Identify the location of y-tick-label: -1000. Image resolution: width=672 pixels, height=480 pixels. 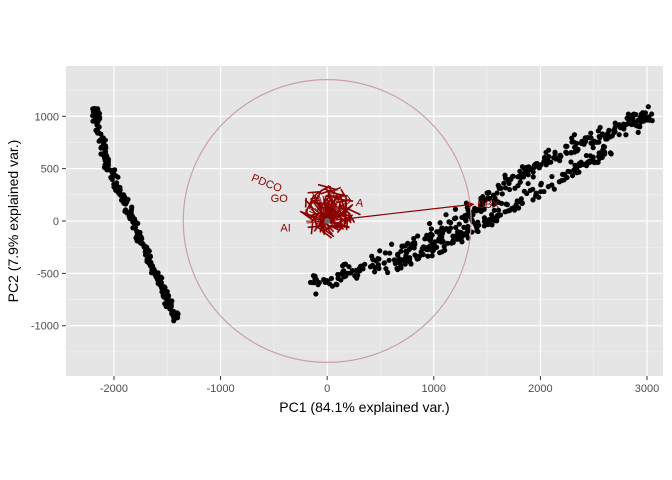
(45, 327).